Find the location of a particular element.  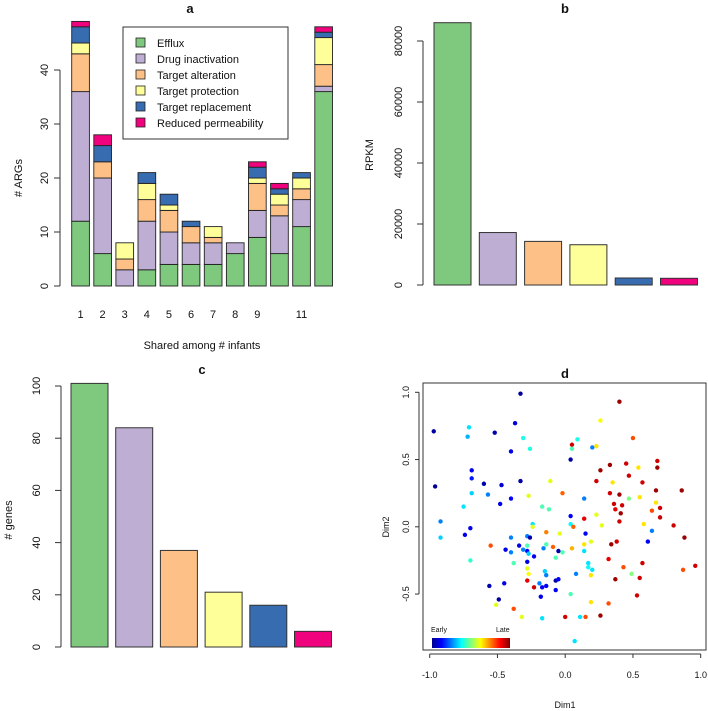

legend-box is located at coordinates (205, 83).